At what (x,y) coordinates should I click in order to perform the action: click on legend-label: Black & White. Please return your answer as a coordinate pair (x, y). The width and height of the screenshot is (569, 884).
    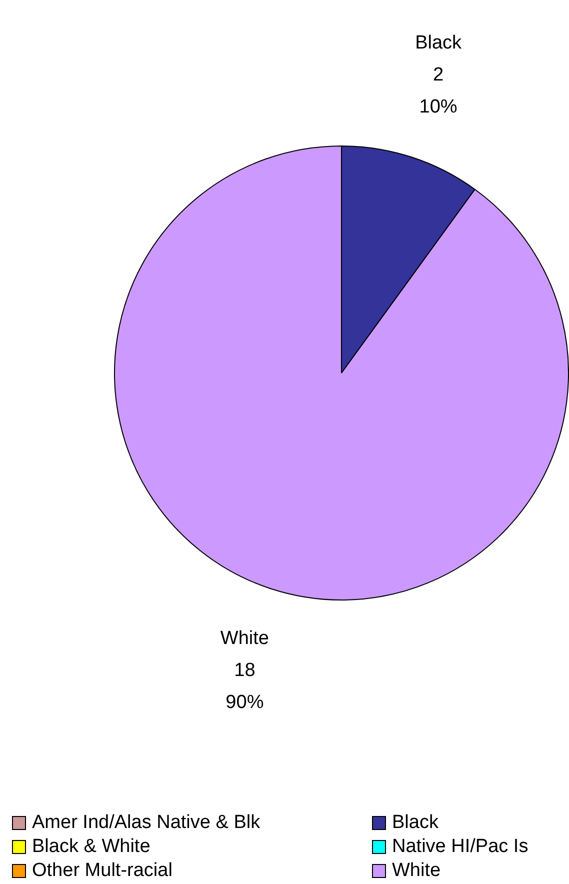
    Looking at the image, I should click on (91, 847).